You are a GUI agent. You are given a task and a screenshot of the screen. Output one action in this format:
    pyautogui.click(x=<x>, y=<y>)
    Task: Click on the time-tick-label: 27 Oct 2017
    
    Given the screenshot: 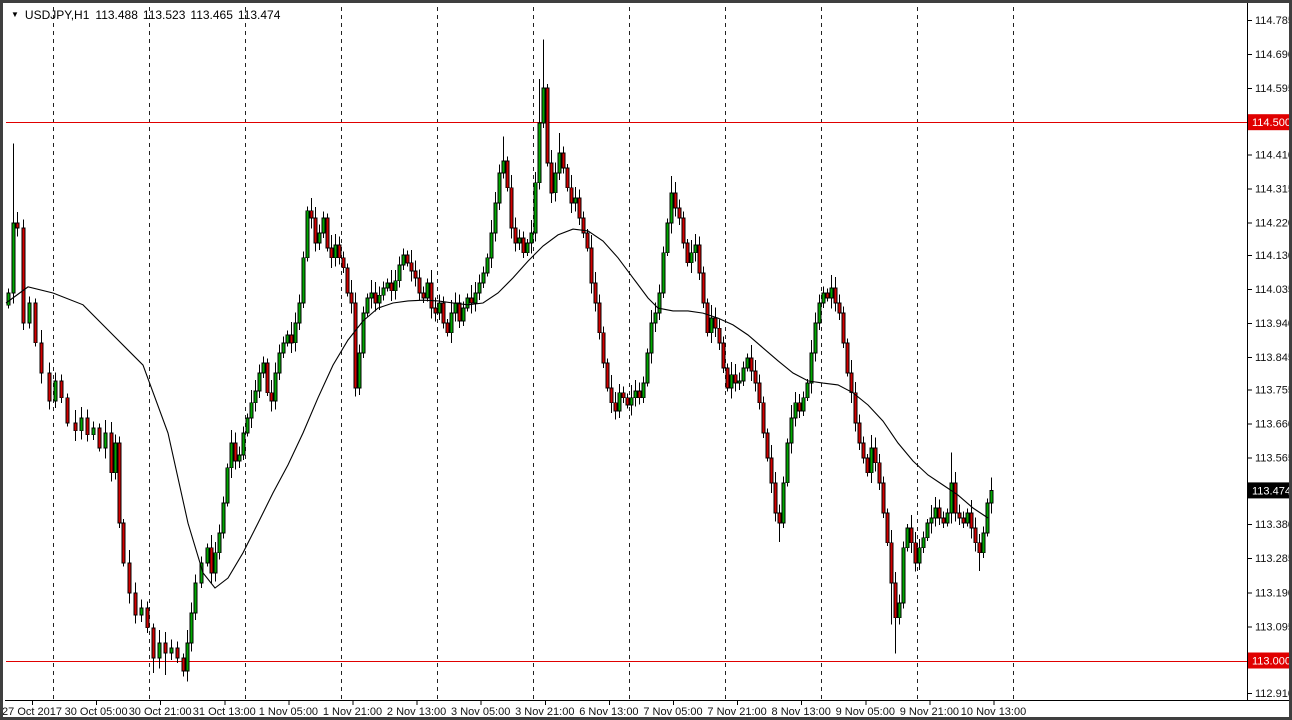 What is the action you would take?
    pyautogui.click(x=32, y=712)
    